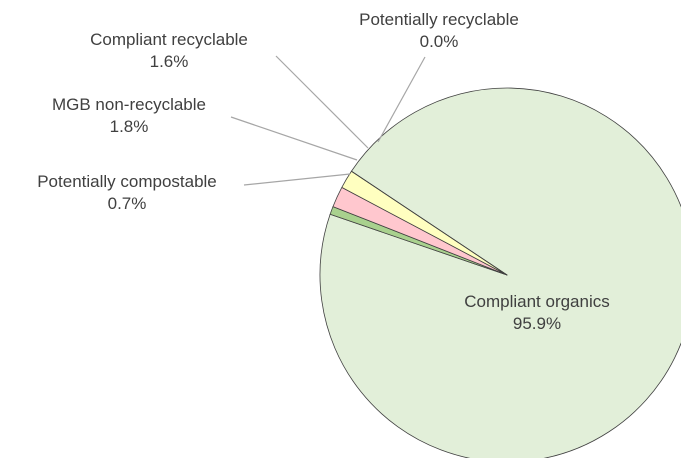 This screenshot has height=463, width=681. Describe the element at coordinates (322, 102) in the screenshot. I see `leader-line-compliant-recyclable` at that location.